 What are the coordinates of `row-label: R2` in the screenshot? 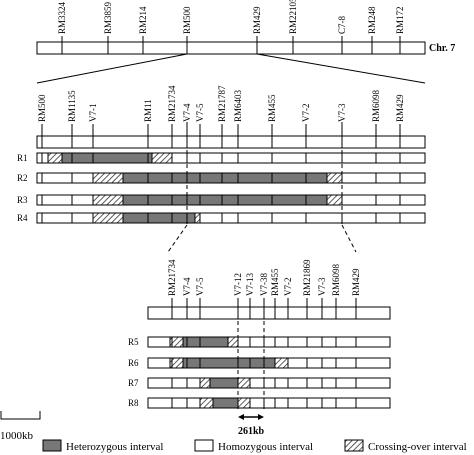 It's located at (22, 178).